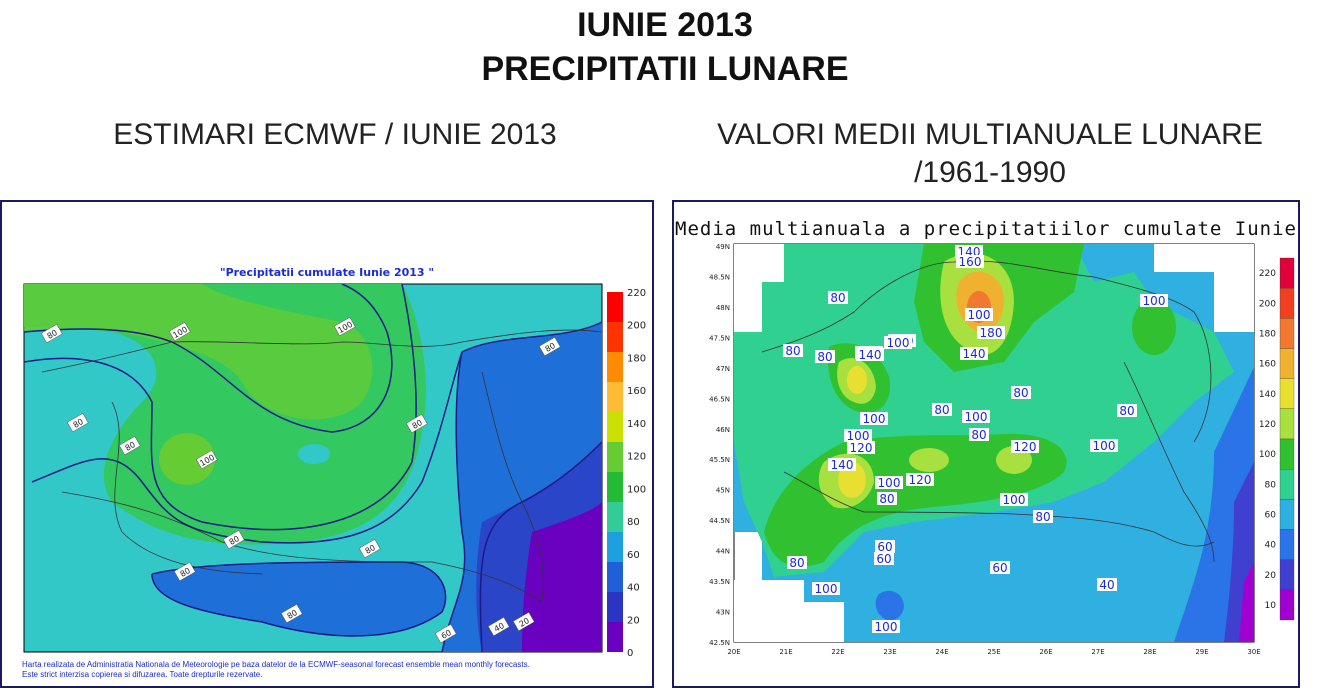  What do you see at coordinates (719, 338) in the screenshot?
I see `right-lat-label: 47.5N` at bounding box center [719, 338].